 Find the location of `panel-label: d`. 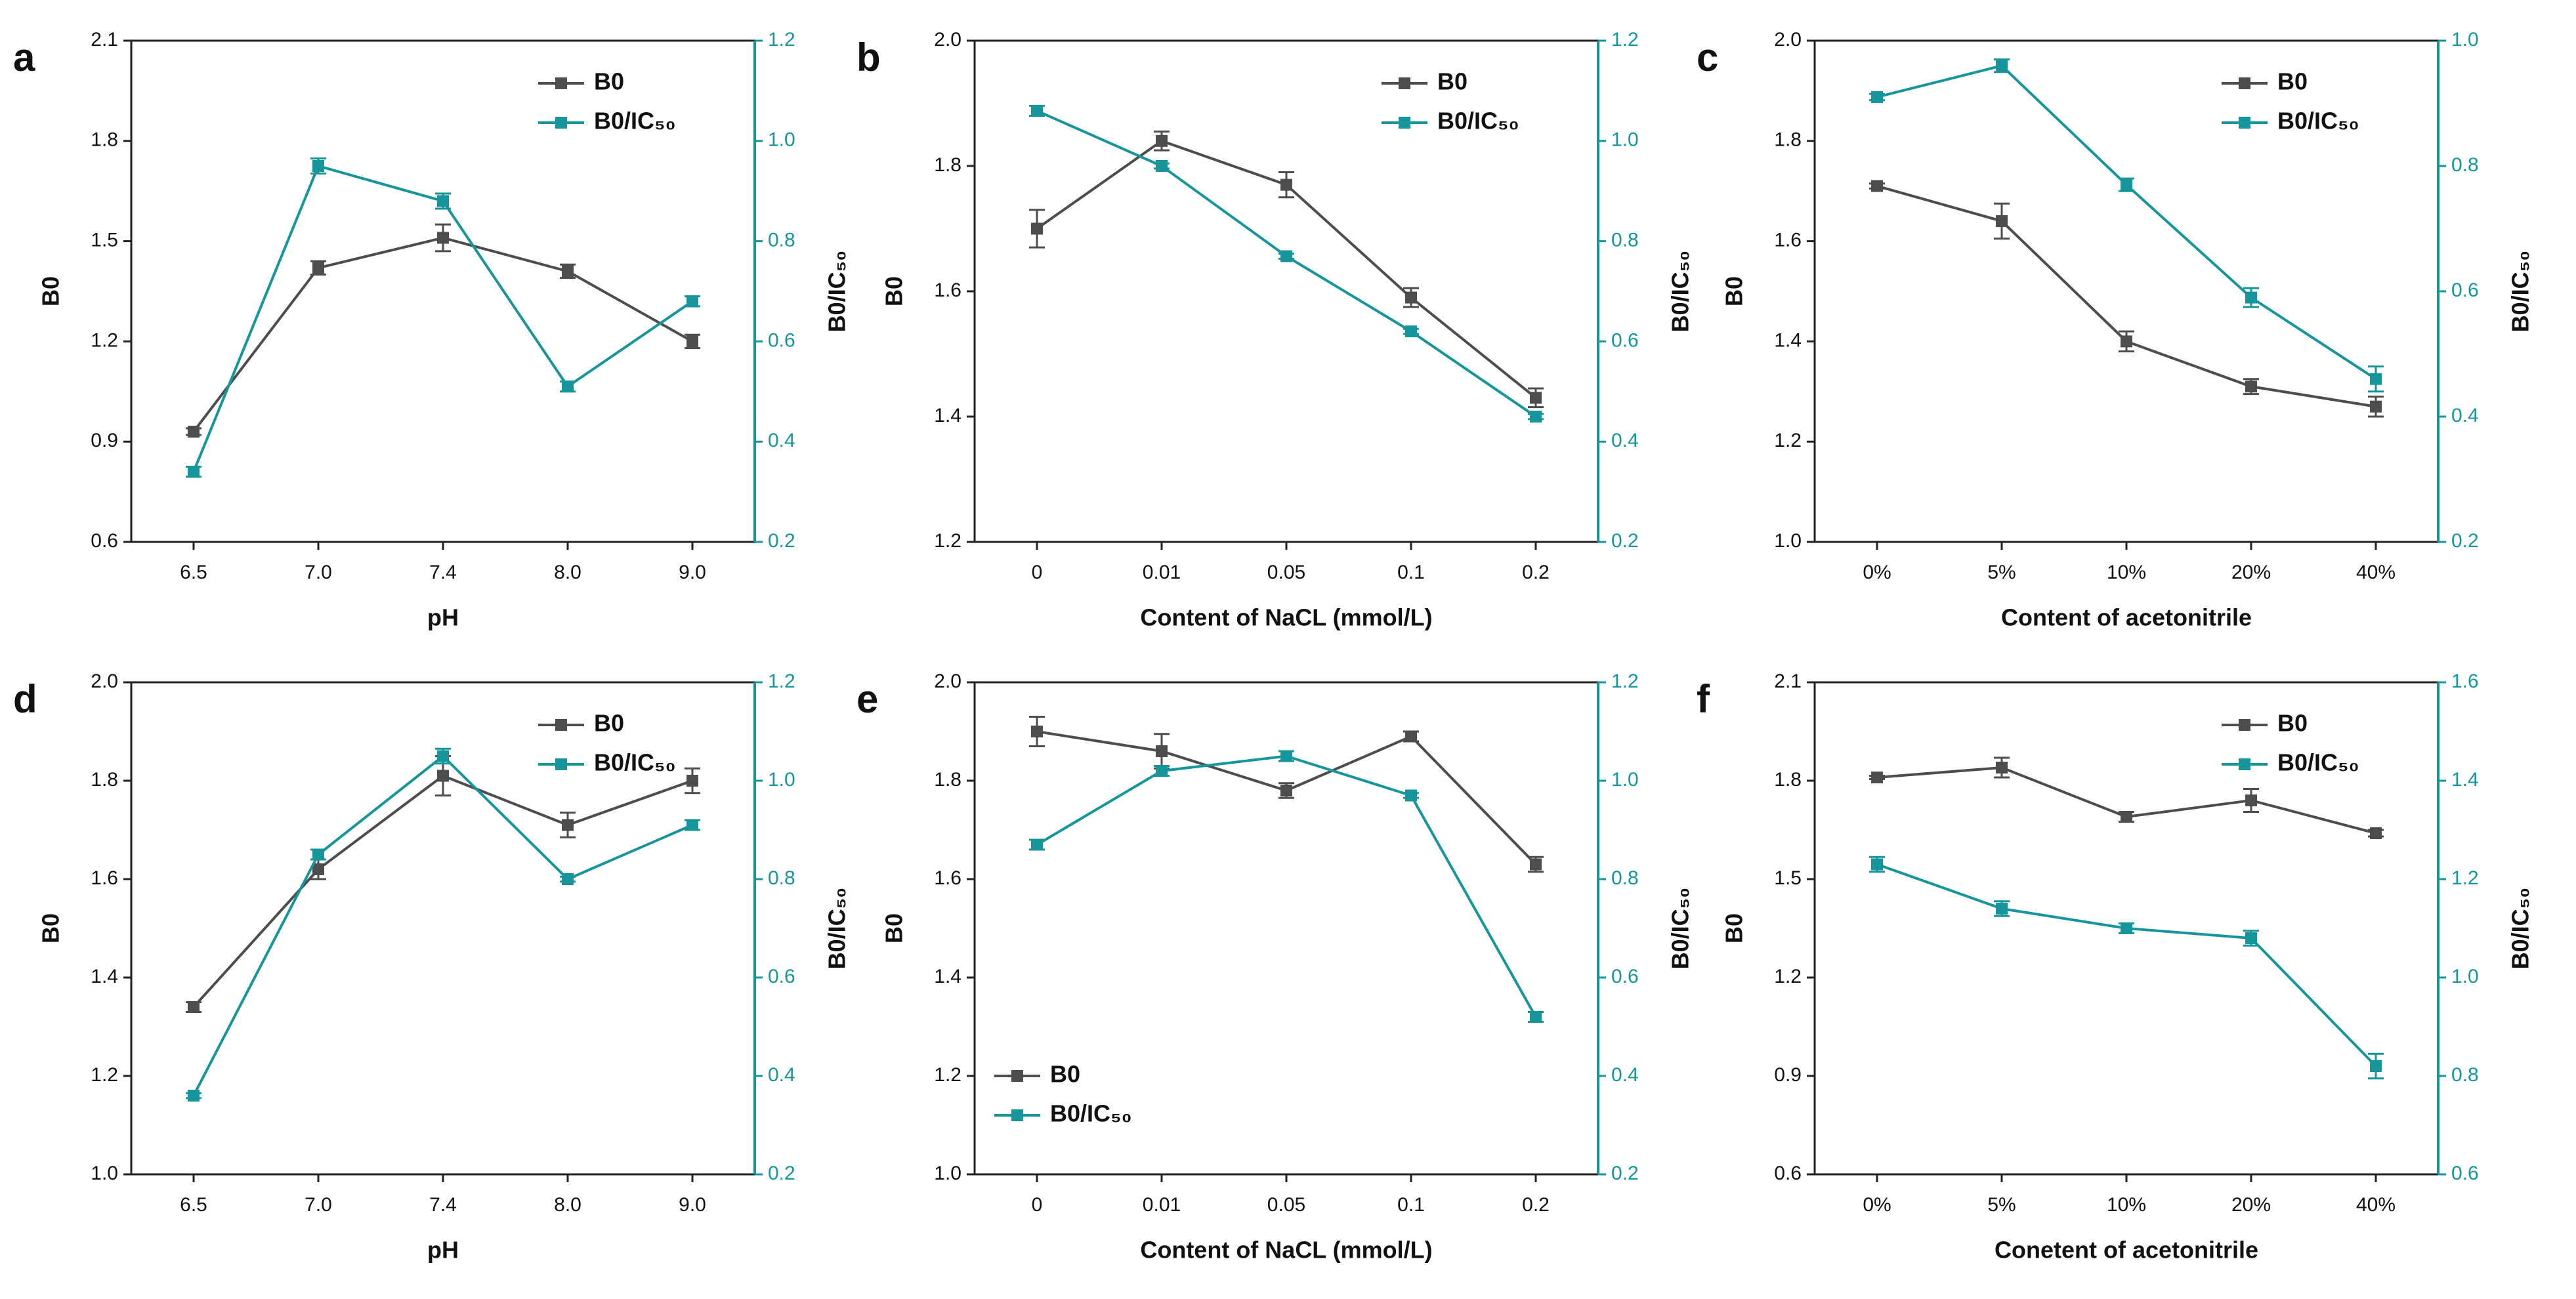

panel-label: d is located at coordinates (25, 699).